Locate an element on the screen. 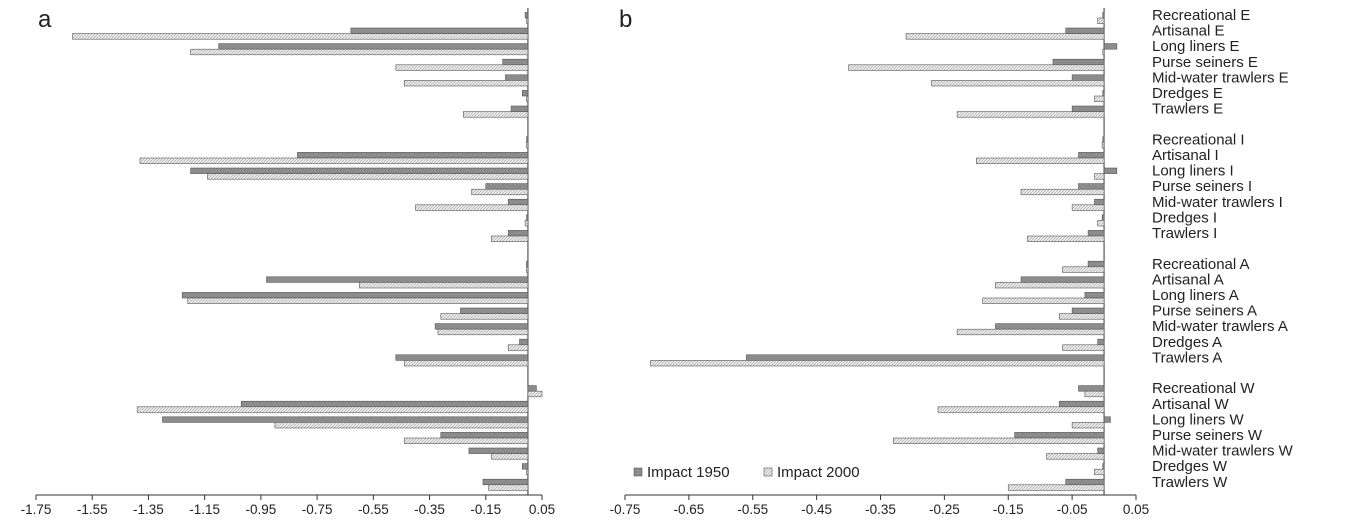 The height and width of the screenshot is (529, 1347). category-label: Purse seiners W is located at coordinates (1207, 435).